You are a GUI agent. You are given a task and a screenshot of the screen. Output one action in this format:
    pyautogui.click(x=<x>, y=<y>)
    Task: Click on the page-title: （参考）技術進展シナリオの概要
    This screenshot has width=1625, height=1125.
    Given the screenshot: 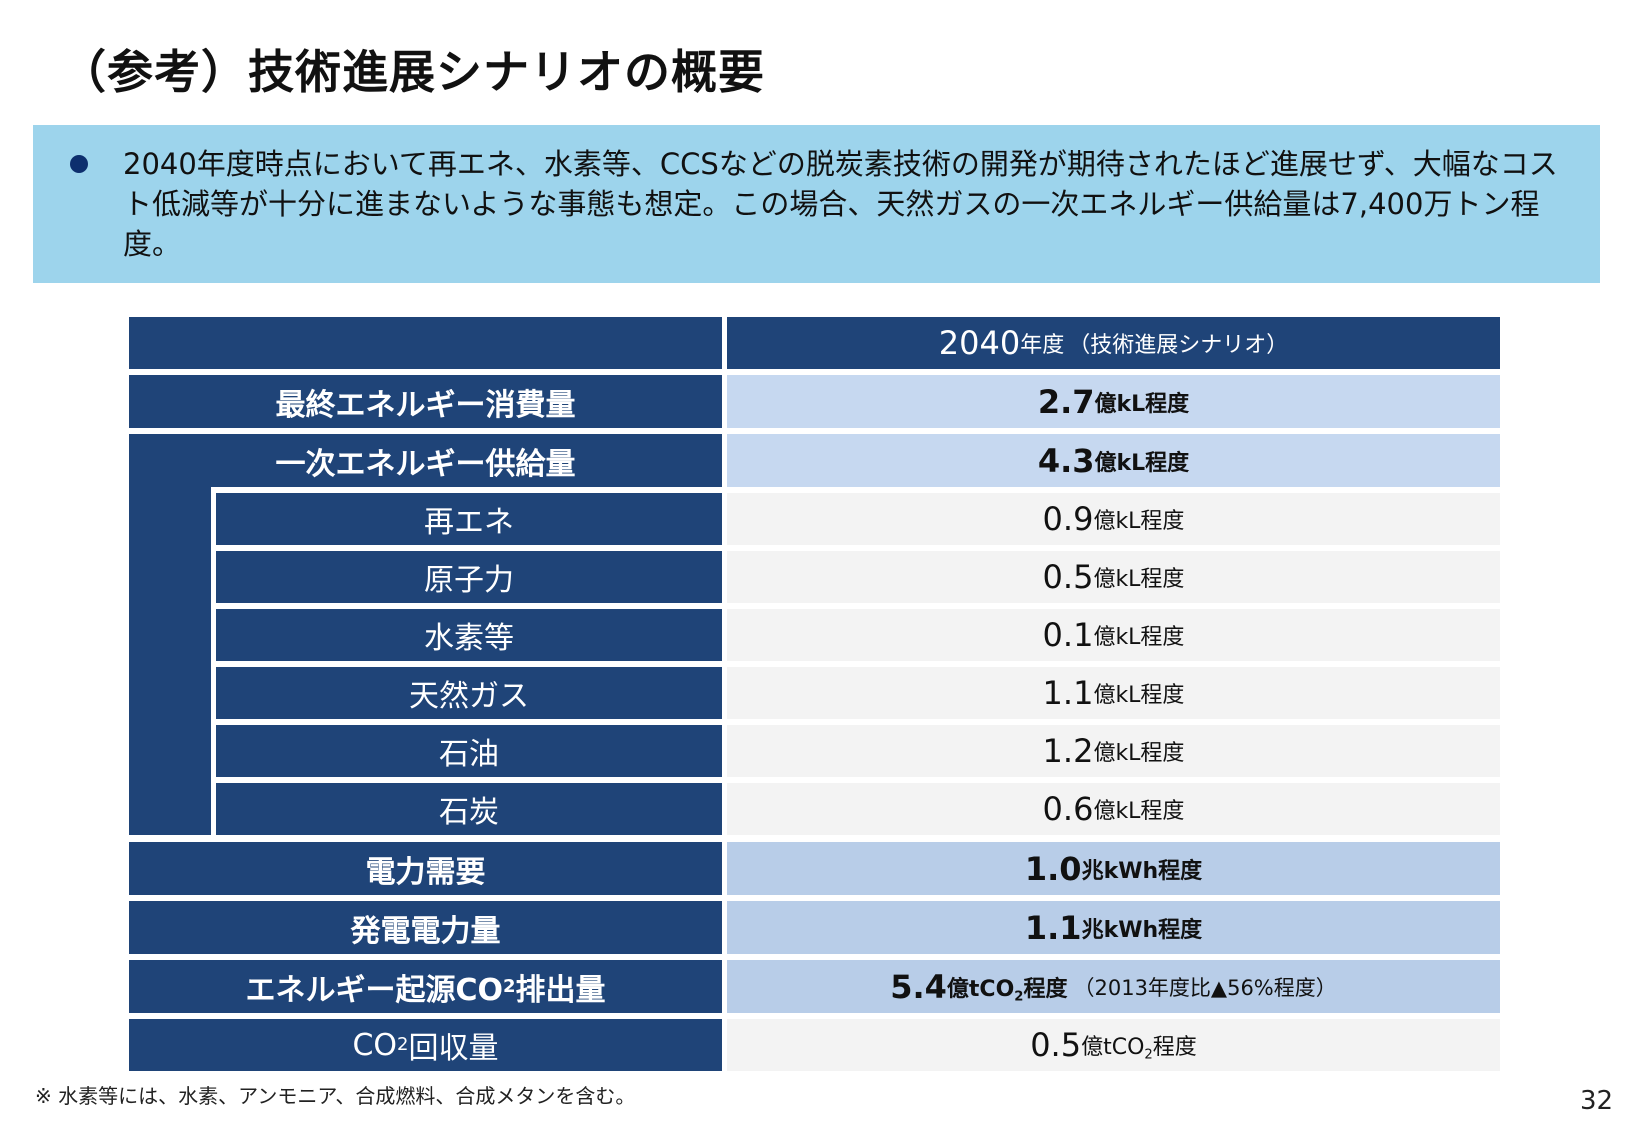 What is the action you would take?
    pyautogui.click(x=412, y=72)
    